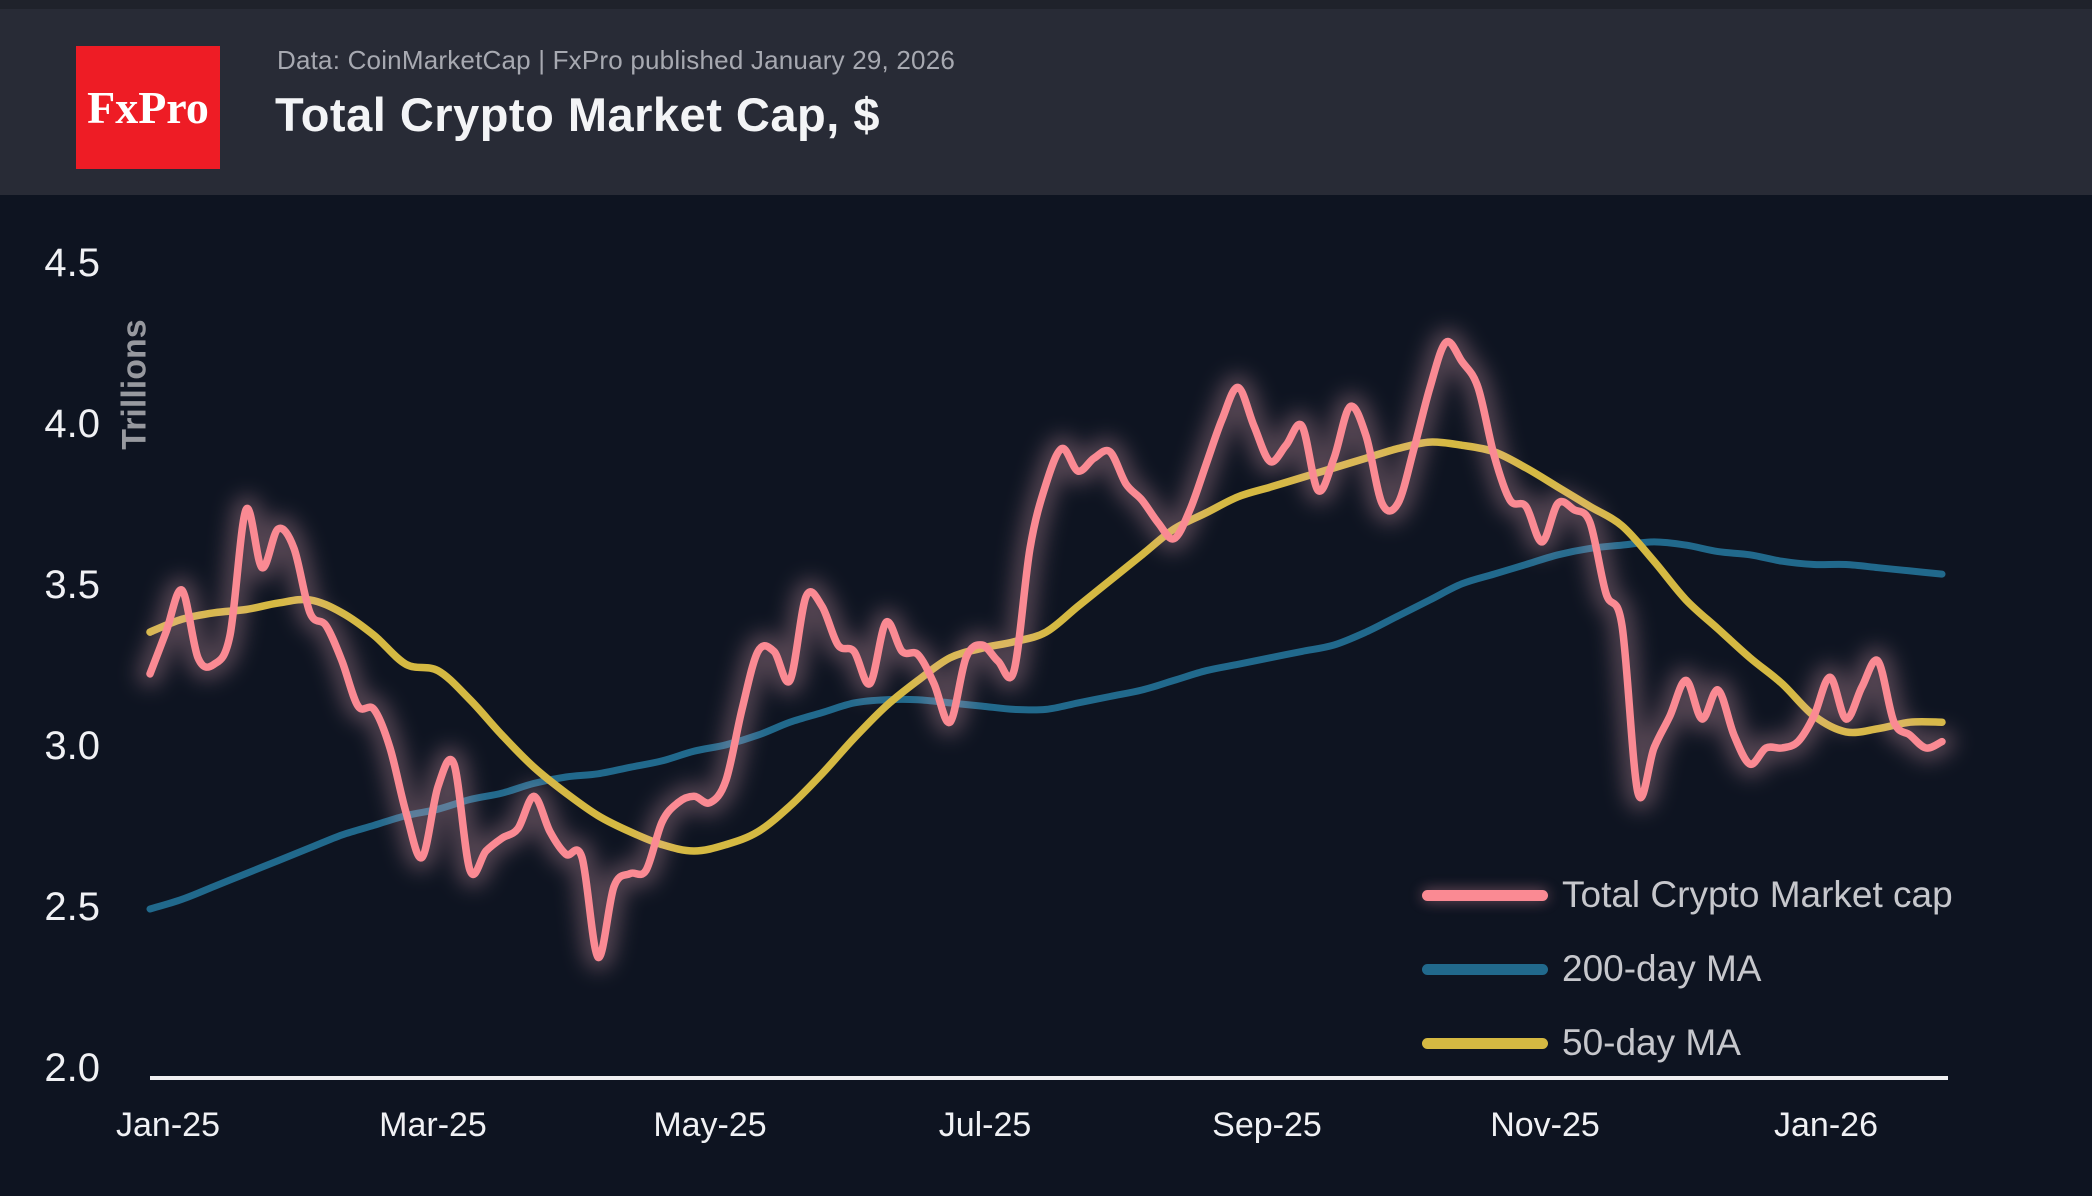  Describe the element at coordinates (72, 424) in the screenshot. I see `y-tick-label: 4.0` at that location.